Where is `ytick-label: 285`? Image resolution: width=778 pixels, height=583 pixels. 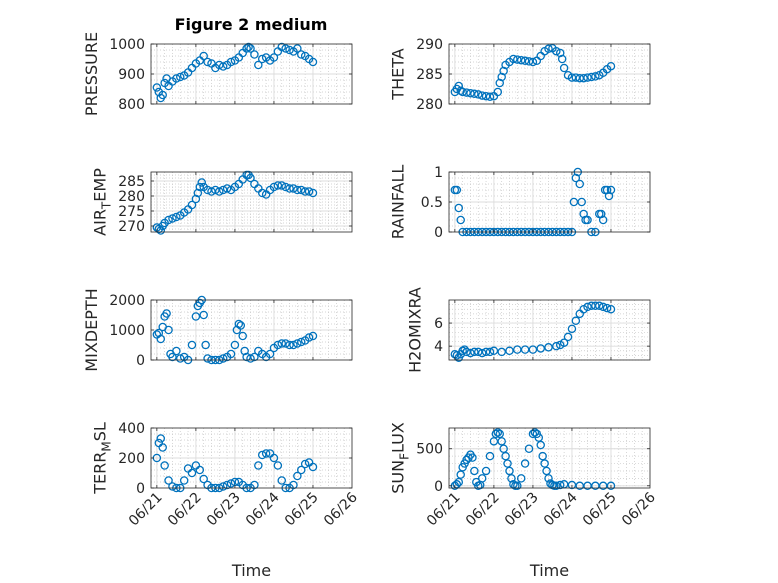 ytick-label: 285 is located at coordinates (131, 182).